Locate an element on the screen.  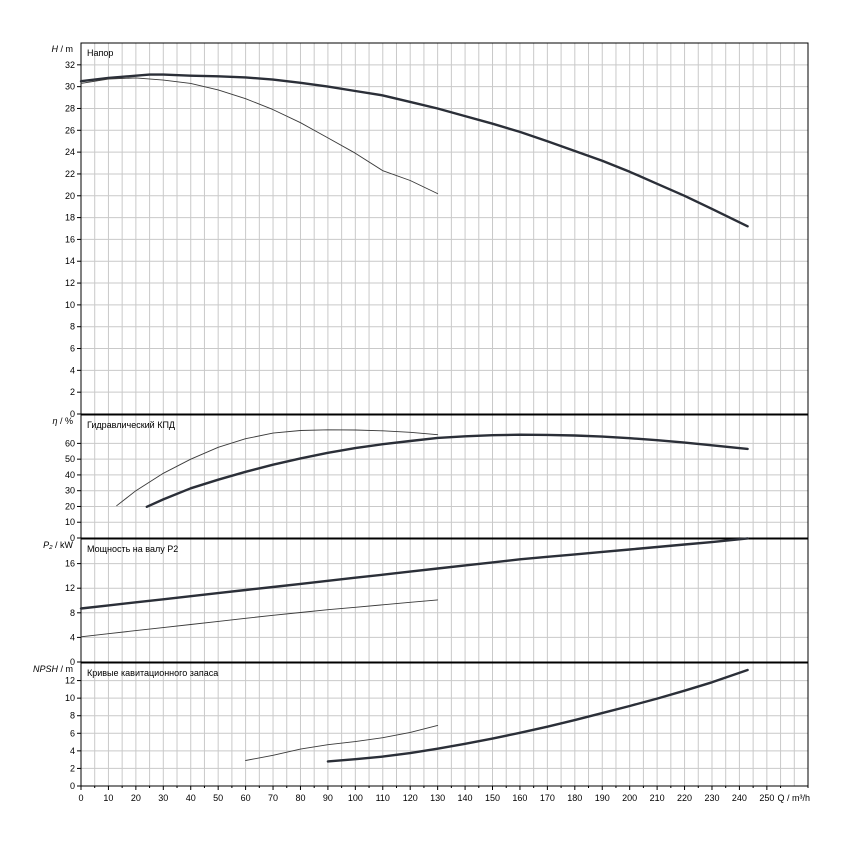
panel-title-power: Мощность на валу P2 is located at coordinates (132, 549).